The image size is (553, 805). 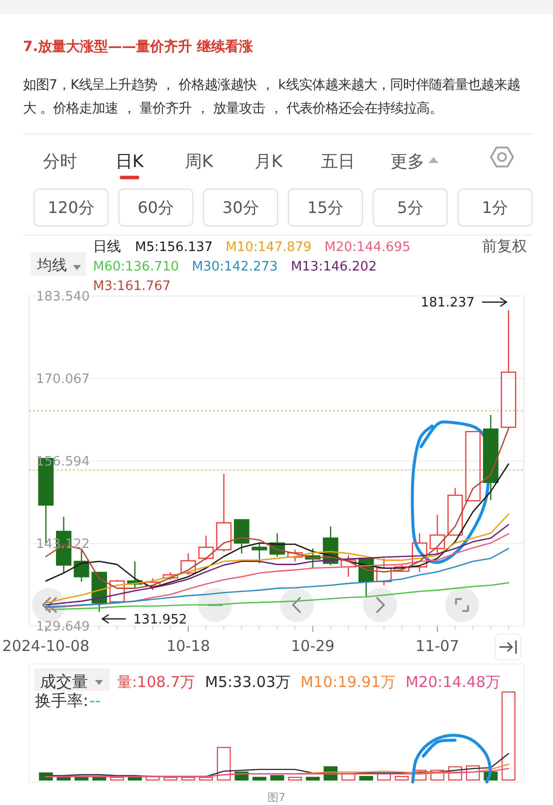 I want to click on text: 成交量, so click(x=64, y=681).